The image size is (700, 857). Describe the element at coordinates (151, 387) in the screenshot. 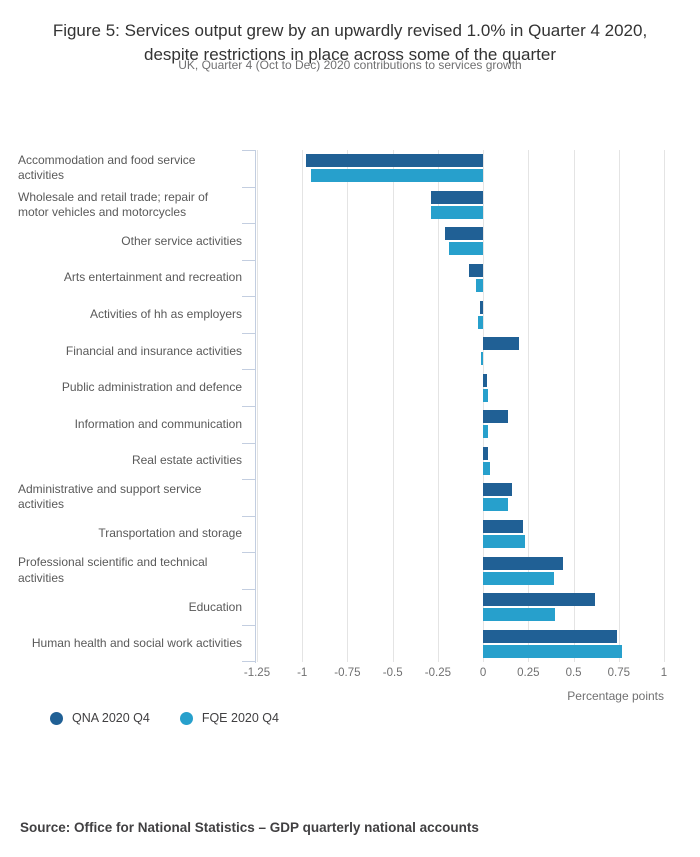

I see `category-label-text: Public administration and defence` at that location.